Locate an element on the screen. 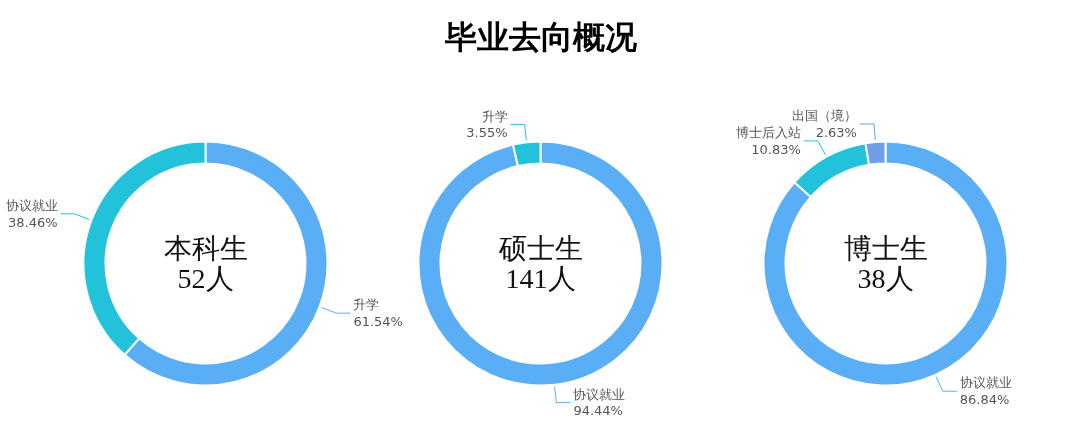 The image size is (1080, 428). data-label: 2.63% is located at coordinates (836, 132).